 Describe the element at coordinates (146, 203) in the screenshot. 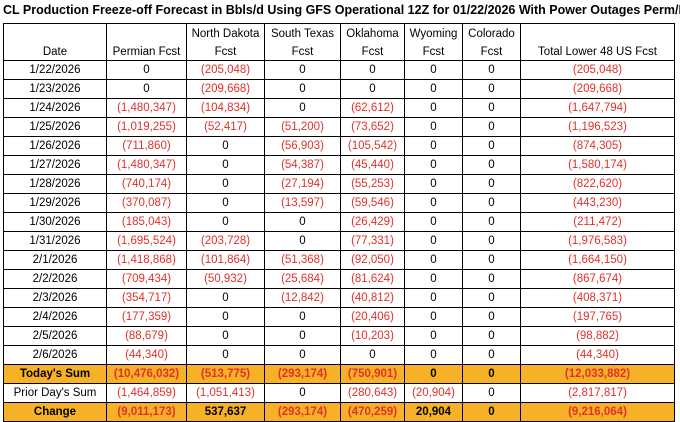

I see `value-cell: (370,087)` at that location.